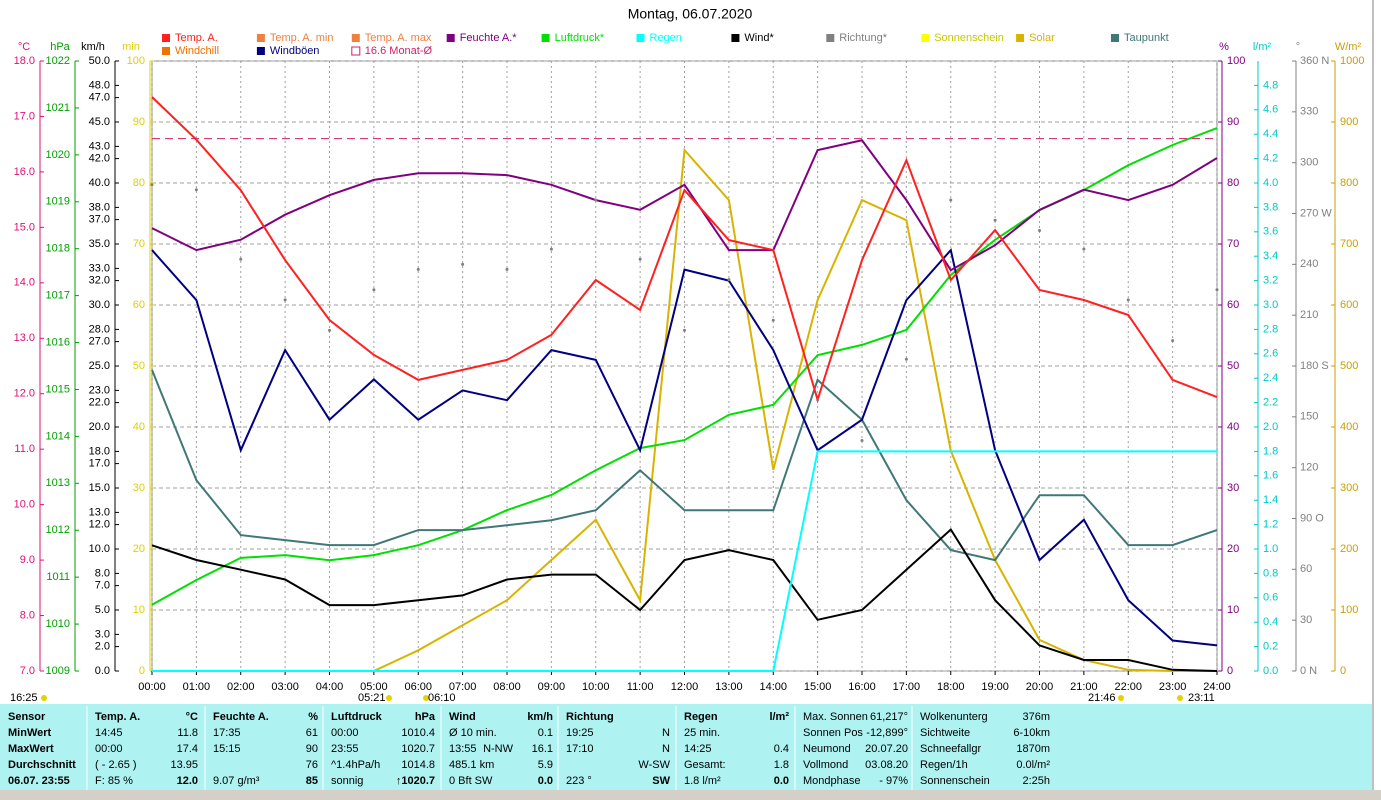 The height and width of the screenshot is (800, 1381). Describe the element at coordinates (1270, 232) in the screenshot. I see `tick-label: 3.6` at that location.